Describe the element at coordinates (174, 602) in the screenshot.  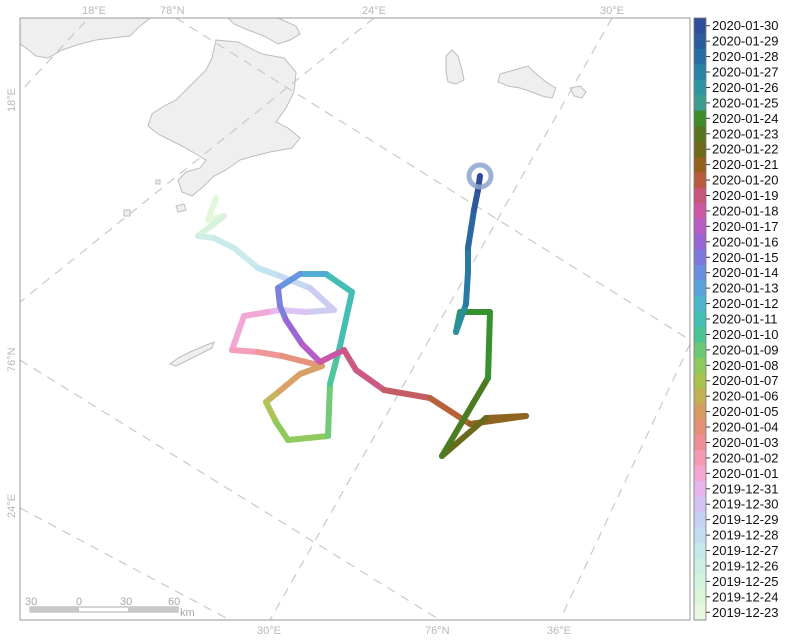
I see `scale-tick-label: 60` at that location.